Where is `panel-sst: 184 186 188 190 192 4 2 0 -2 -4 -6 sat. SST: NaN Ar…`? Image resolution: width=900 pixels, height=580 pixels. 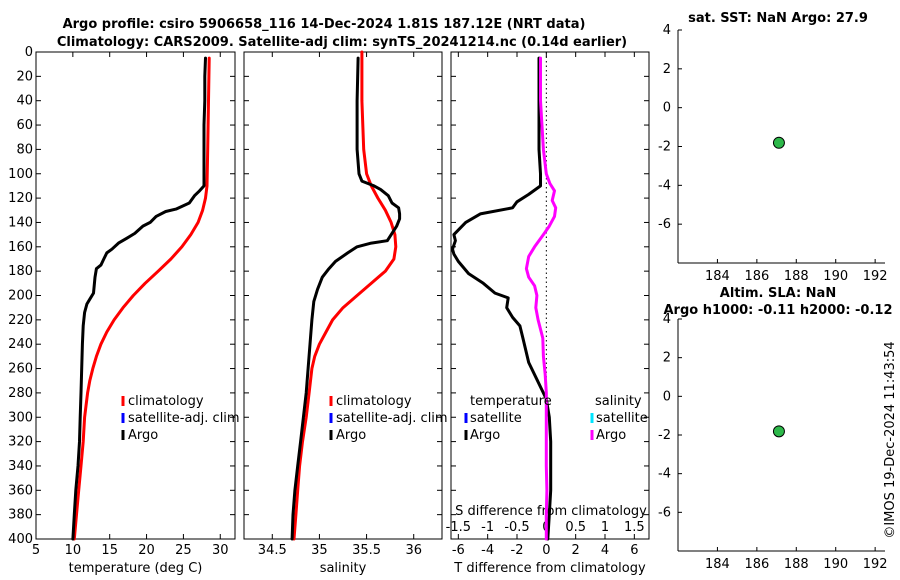 panel-sst: 184 186 188 190 192 4 2 0 -2 -4 -6 sat. SST: NaN Ar… is located at coordinates (773, 147).